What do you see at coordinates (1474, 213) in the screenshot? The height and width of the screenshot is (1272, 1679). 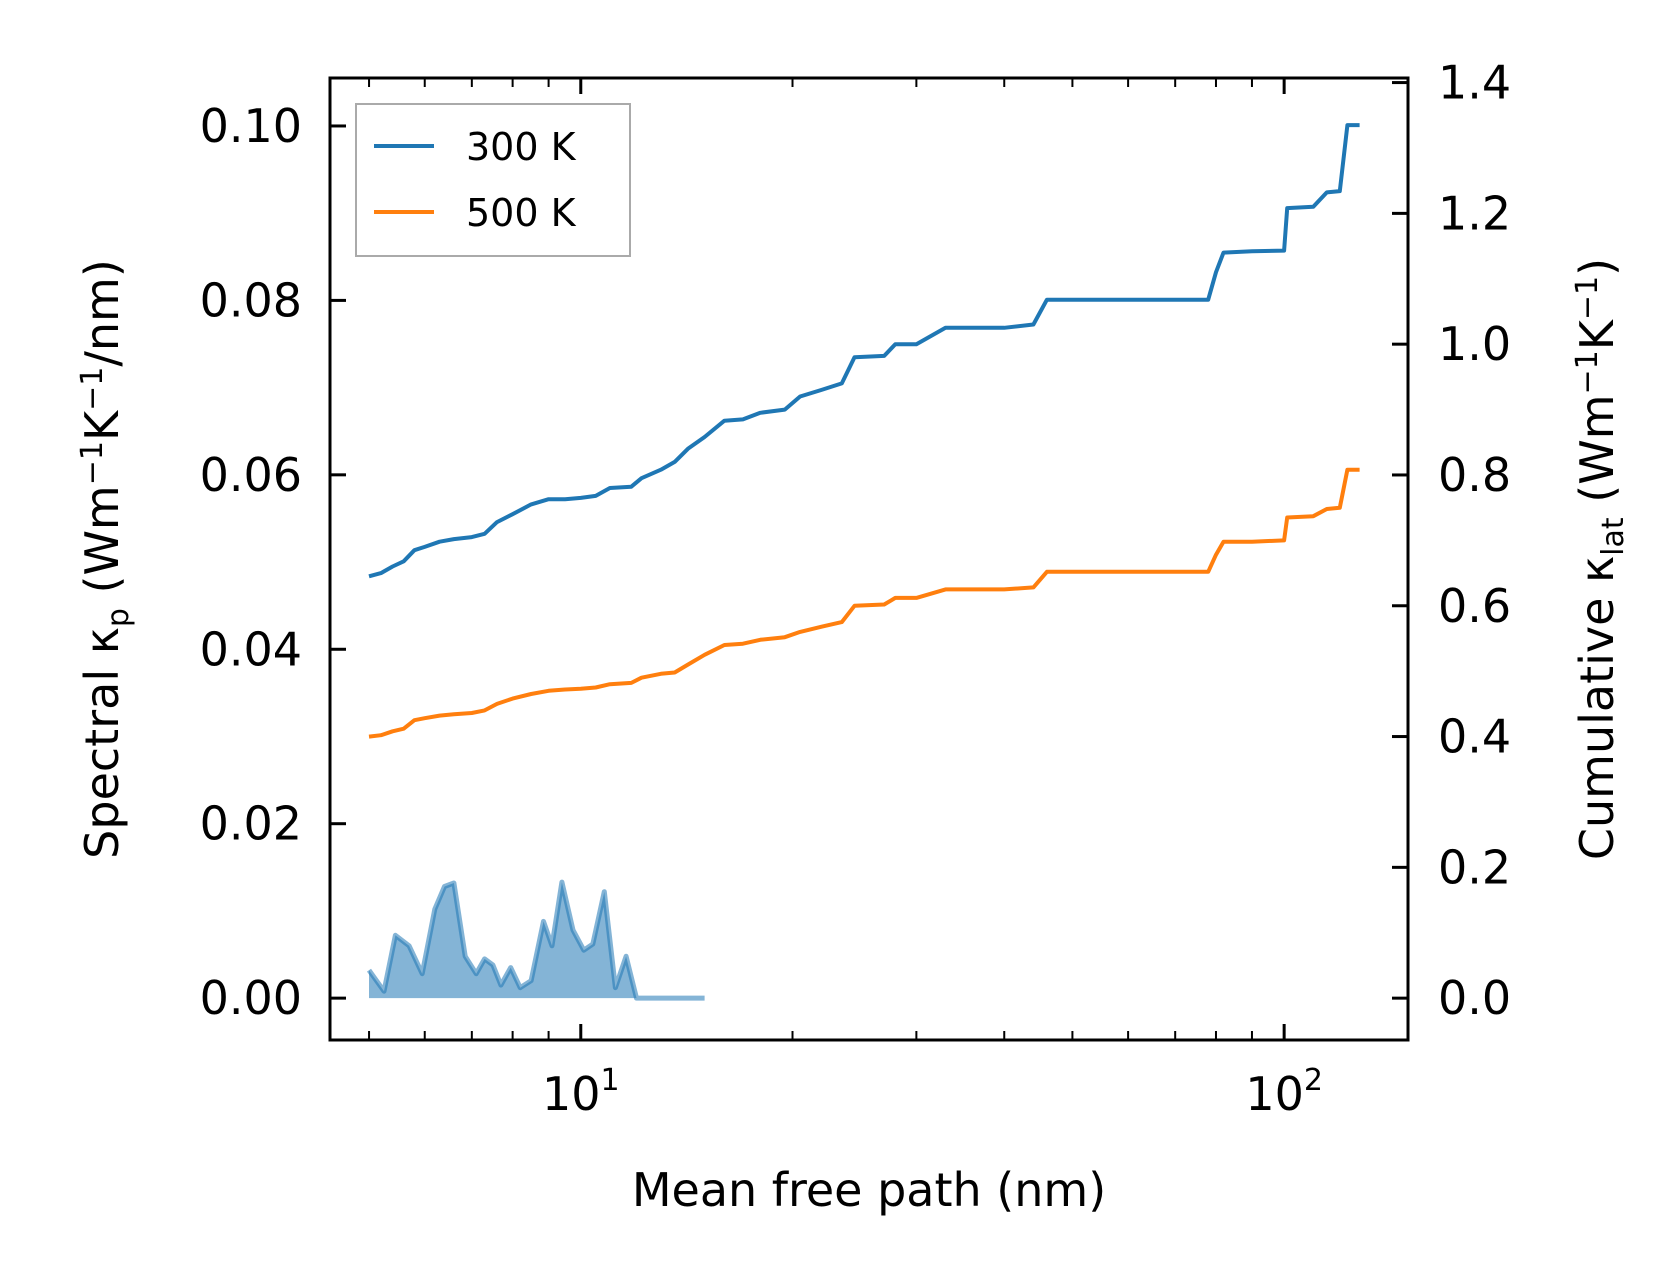 I see `y-right-tick-label: 1.2` at bounding box center [1474, 213].